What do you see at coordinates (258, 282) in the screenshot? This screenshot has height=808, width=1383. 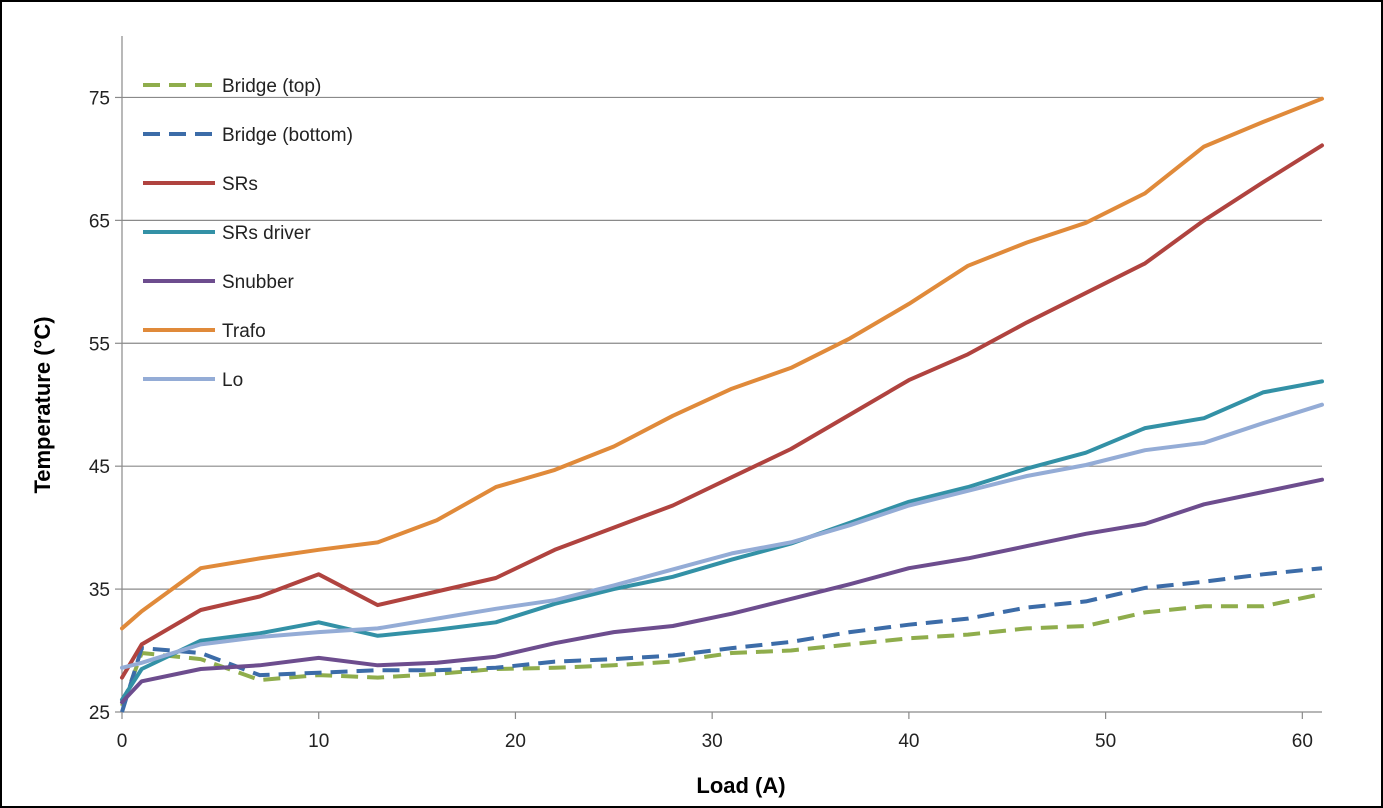 I see `legend-label-snubber: Snubber` at bounding box center [258, 282].